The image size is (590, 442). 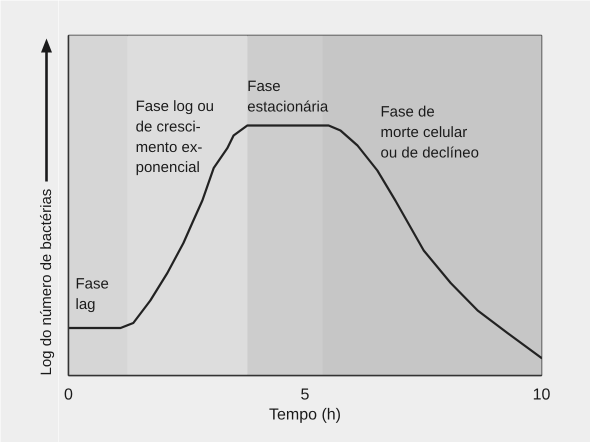 What do you see at coordinates (92, 294) in the screenshot?
I see `band-label: Fase lag` at bounding box center [92, 294].